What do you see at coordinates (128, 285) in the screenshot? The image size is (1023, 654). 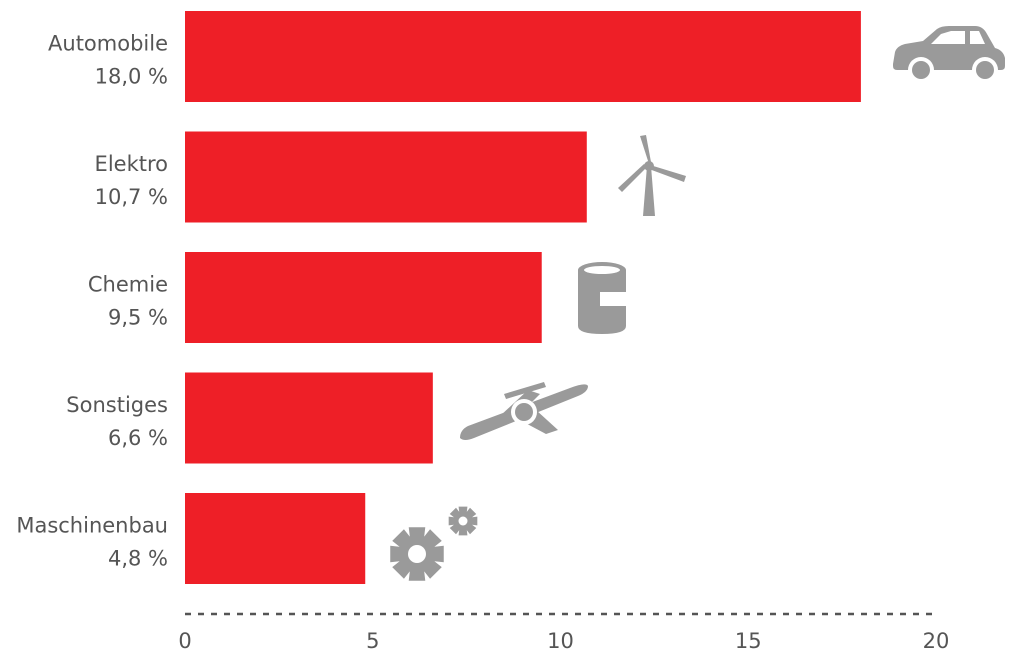 I see `category-label-chemie: Chemie` at bounding box center [128, 285].